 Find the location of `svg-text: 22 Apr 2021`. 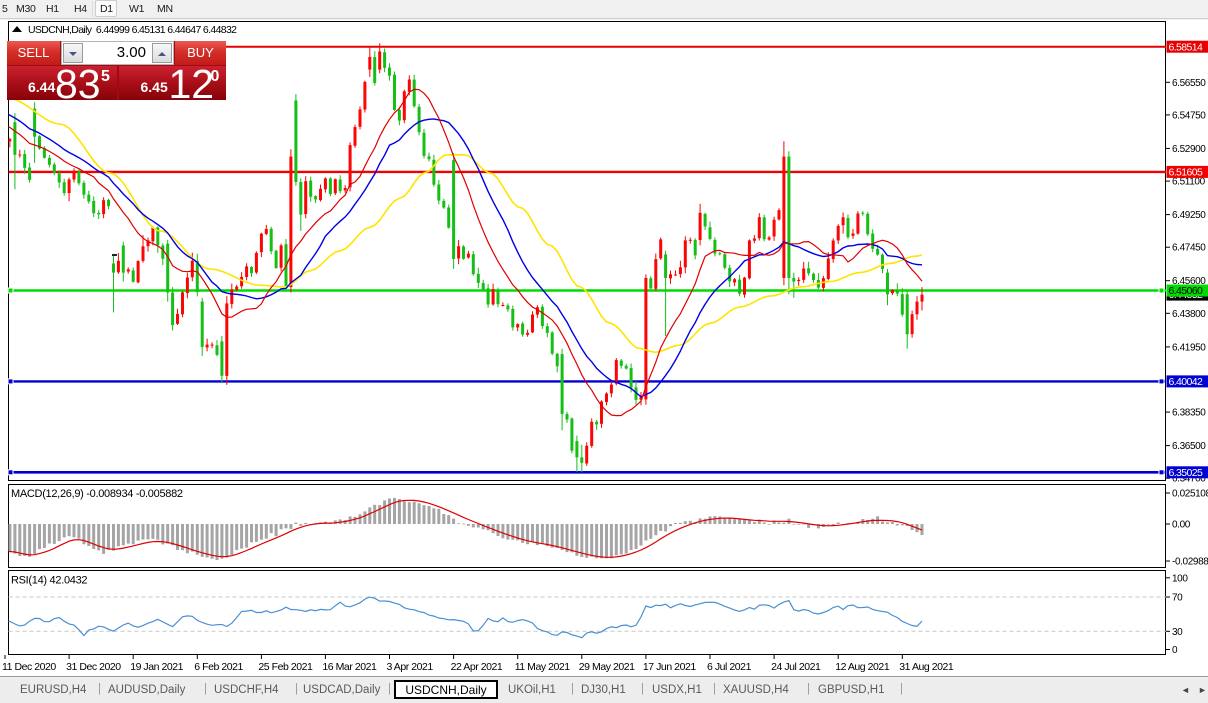

svg-text: 22 Apr 2021 is located at coordinates (477, 667).